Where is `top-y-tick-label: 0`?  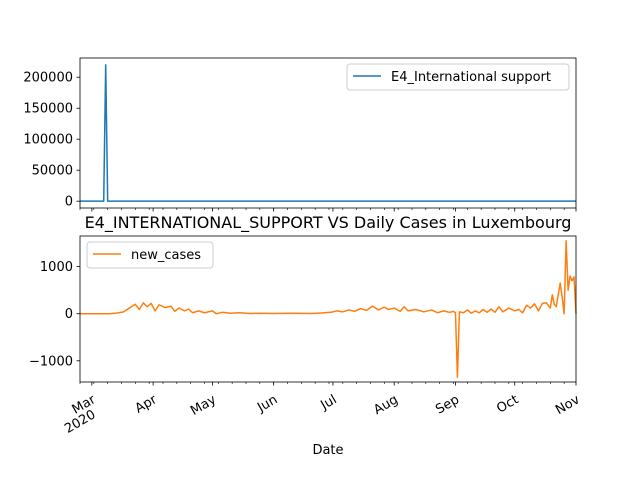
top-y-tick-label: 0 is located at coordinates (69, 202).